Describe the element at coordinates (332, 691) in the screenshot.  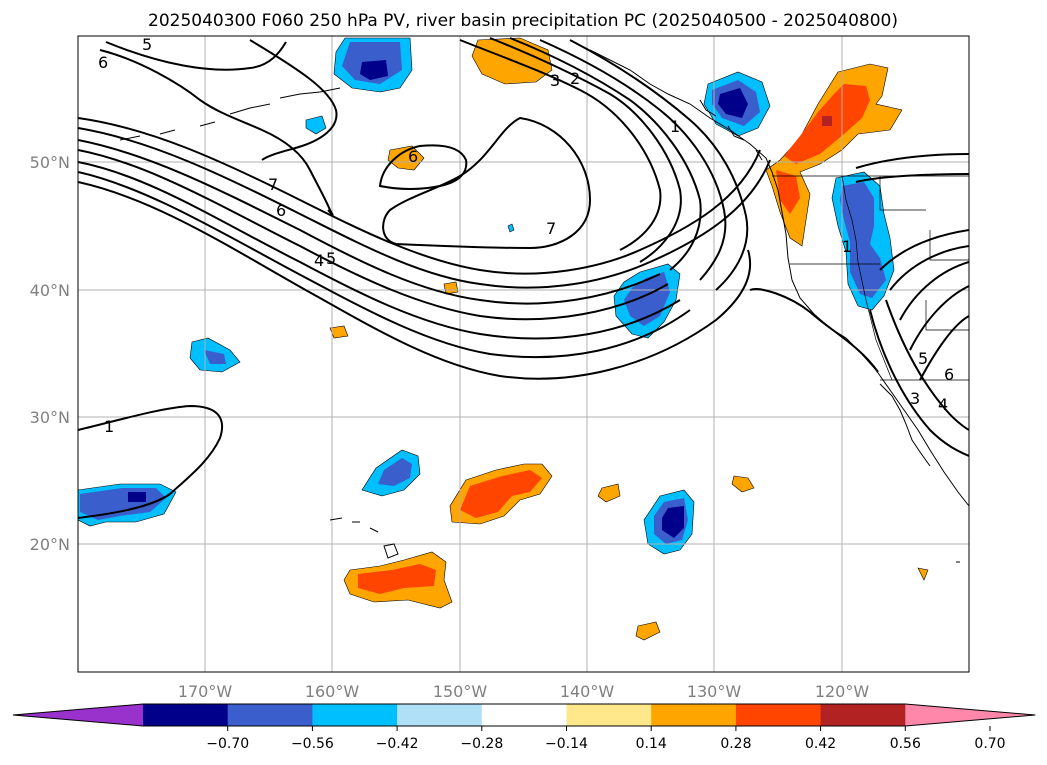
I see `lon-label: 160°W` at that location.